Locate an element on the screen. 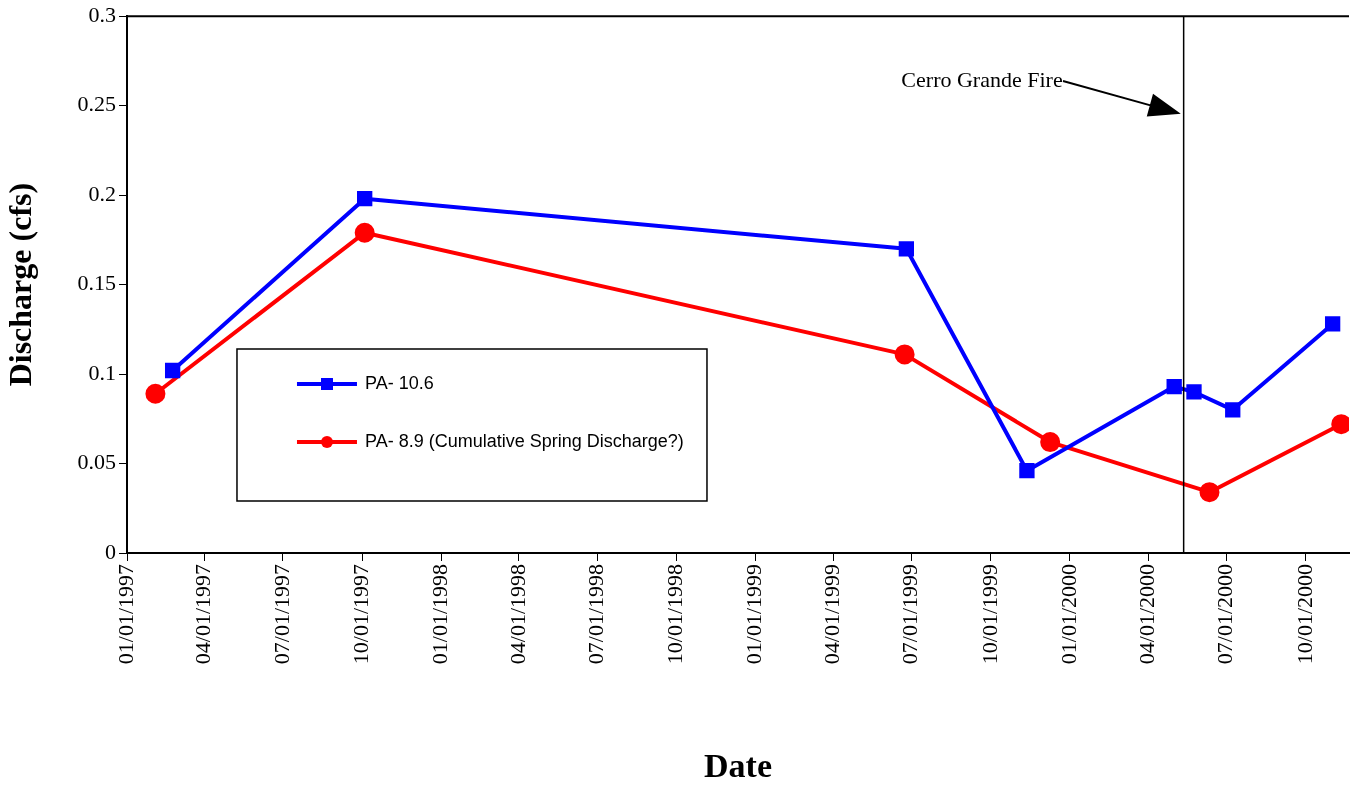  x-tick-label: 07/01/2000 is located at coordinates (1225, 614).